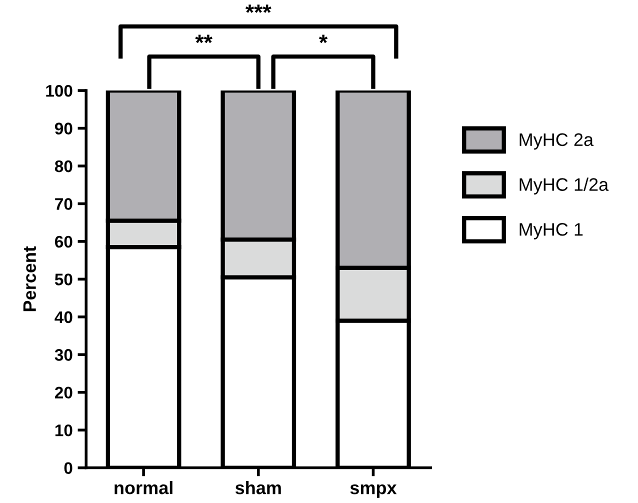 This screenshot has width=638, height=503. I want to click on y-tick-label: 80, so click(63, 166).